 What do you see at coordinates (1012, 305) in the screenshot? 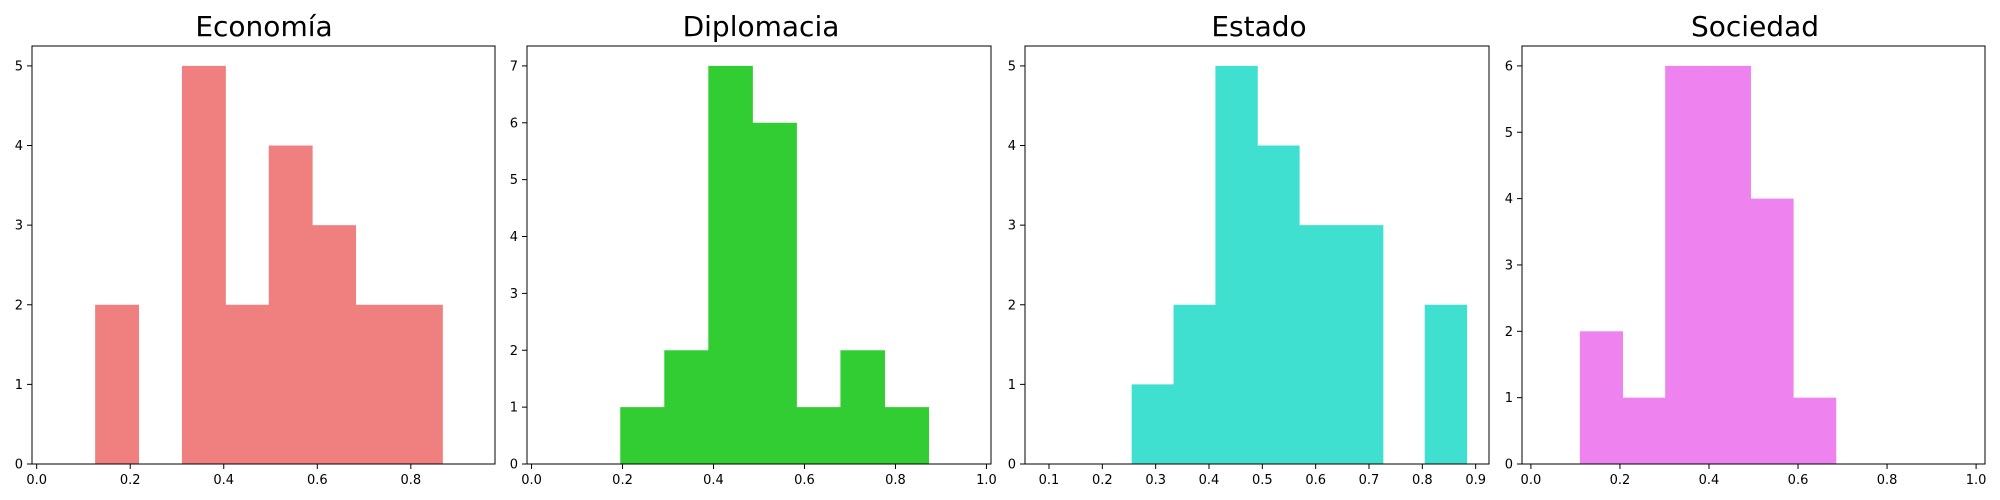
I see `y-tick-label-estado-2: 2` at bounding box center [1012, 305].